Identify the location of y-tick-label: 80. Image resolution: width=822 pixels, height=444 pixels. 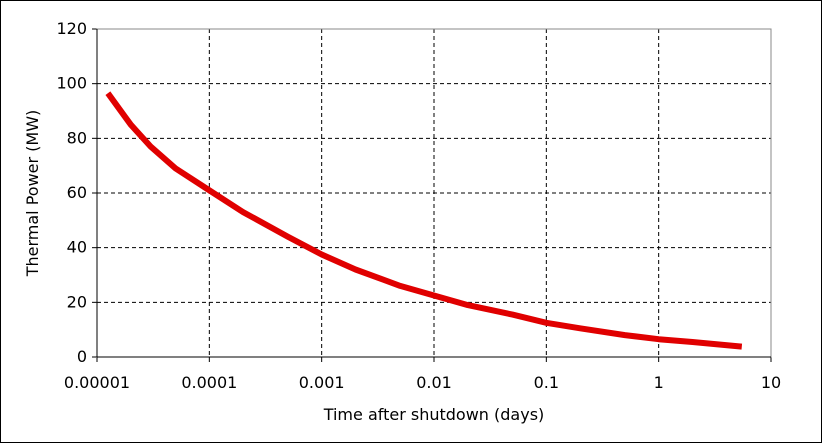
(77, 137).